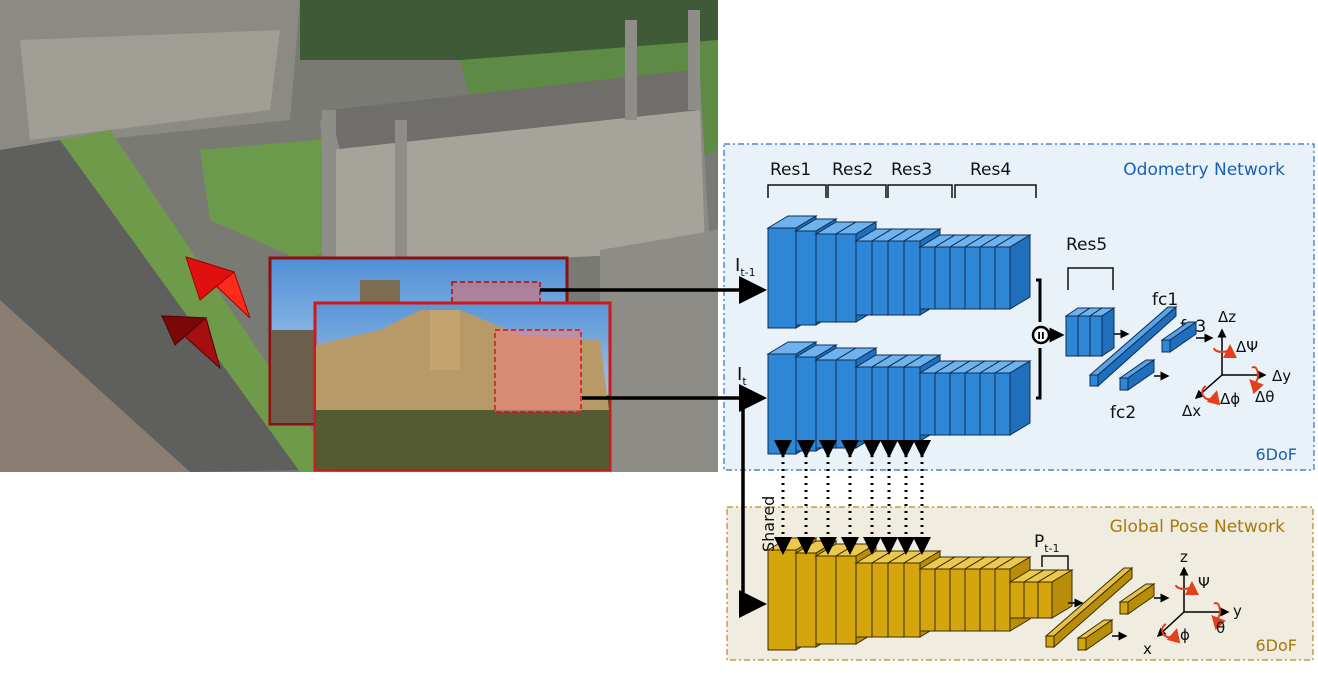 This screenshot has height=673, width=1318. I want to click on global-stream, so click(920, 594).